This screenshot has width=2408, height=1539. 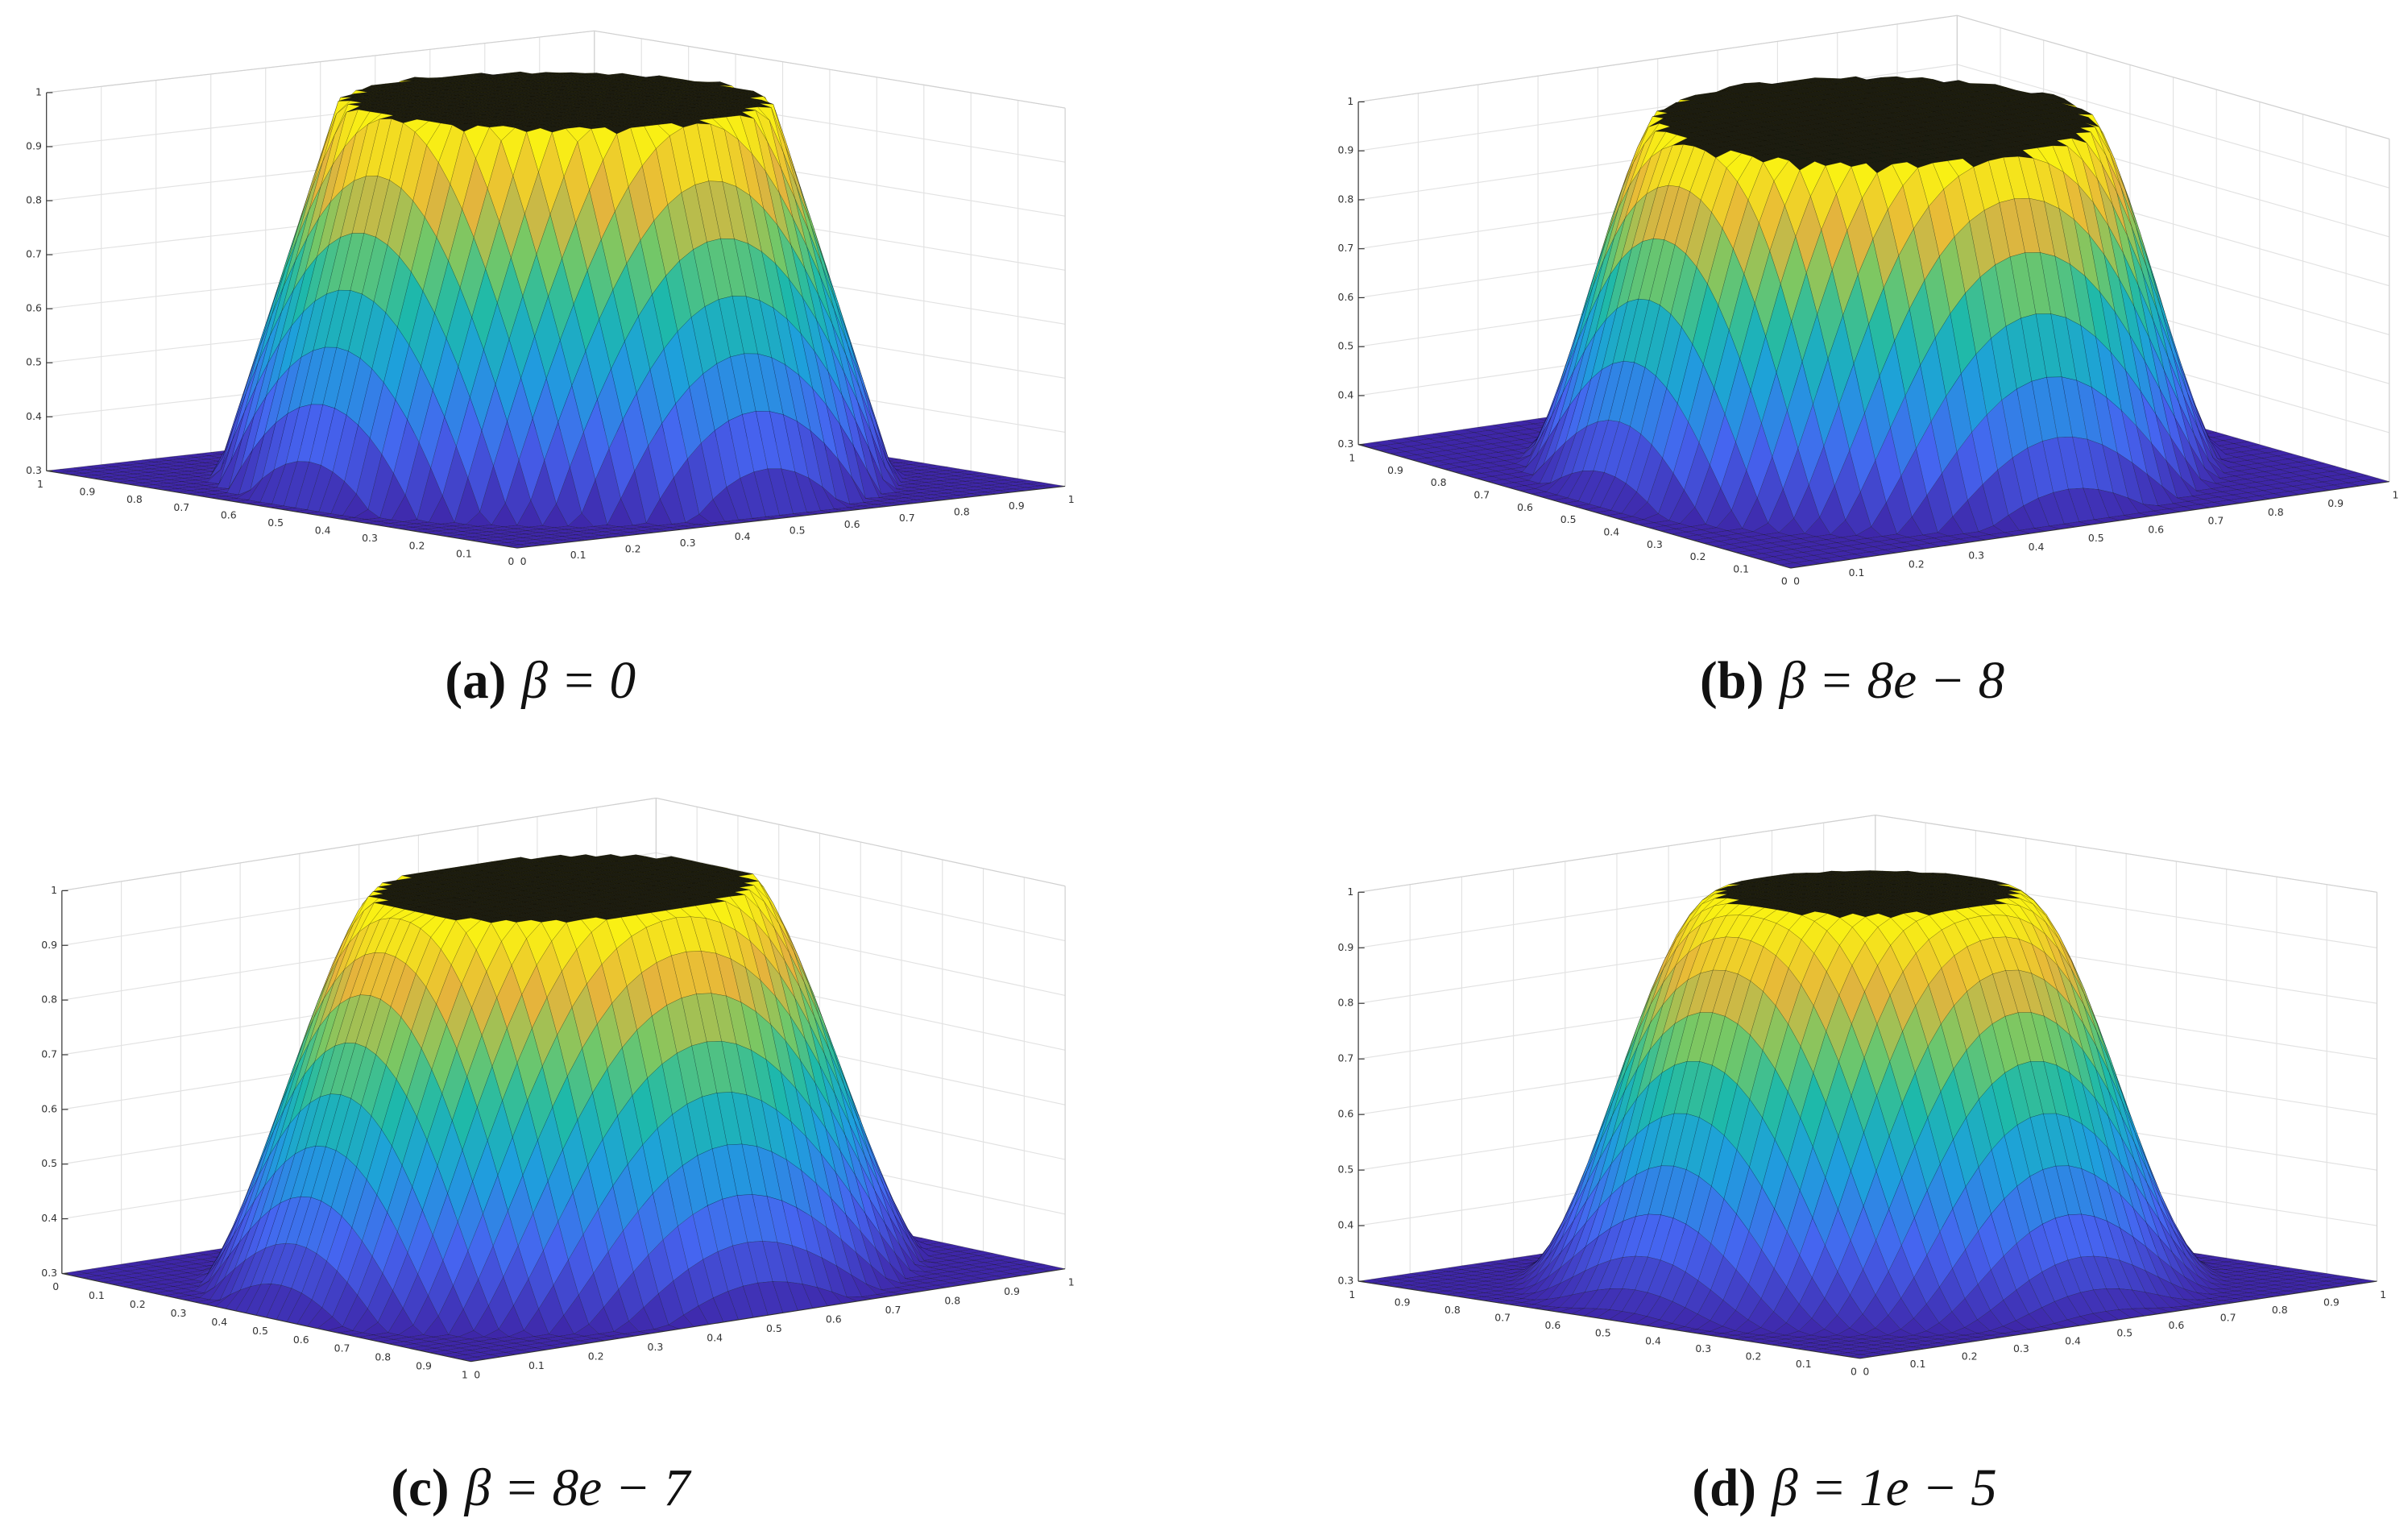 What do you see at coordinates (1732, 681) in the screenshot?
I see `caption-label: (b)` at bounding box center [1732, 681].